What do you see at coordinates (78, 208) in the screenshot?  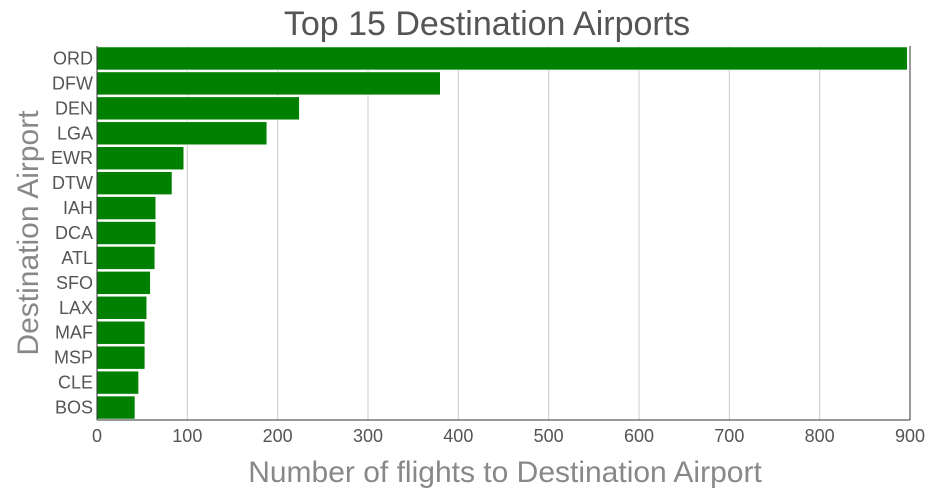 I see `category-label-iah: IAH` at bounding box center [78, 208].